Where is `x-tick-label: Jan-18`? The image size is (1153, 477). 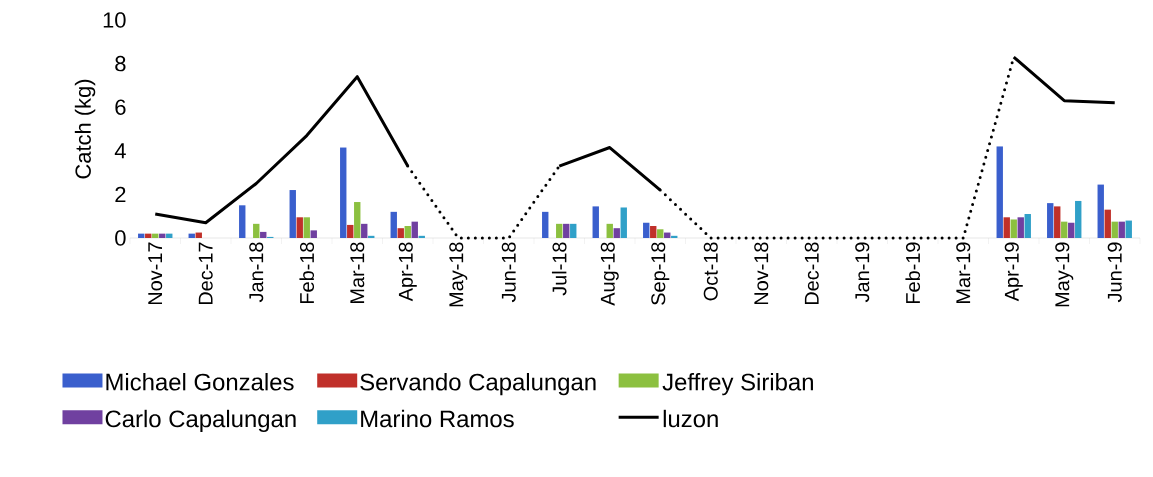
x-tick-label: Jan-18 is located at coordinates (256, 272).